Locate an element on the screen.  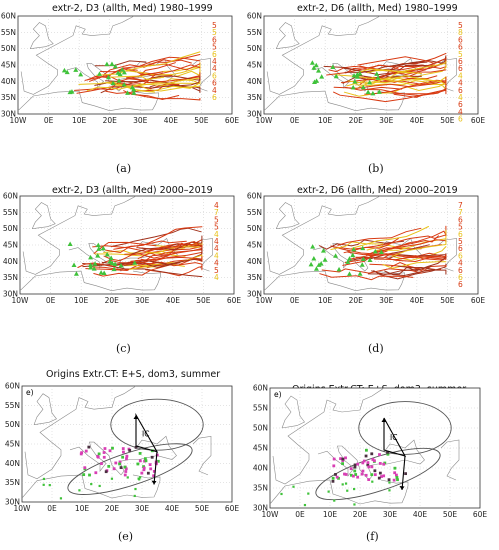
lon-tick-label: 60E is located at coordinates (478, 300).